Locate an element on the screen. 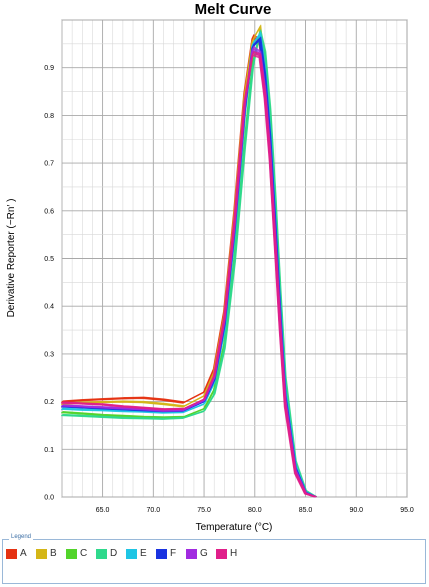 The height and width of the screenshot is (587, 429). legend-item-a: A is located at coordinates (21, 553).